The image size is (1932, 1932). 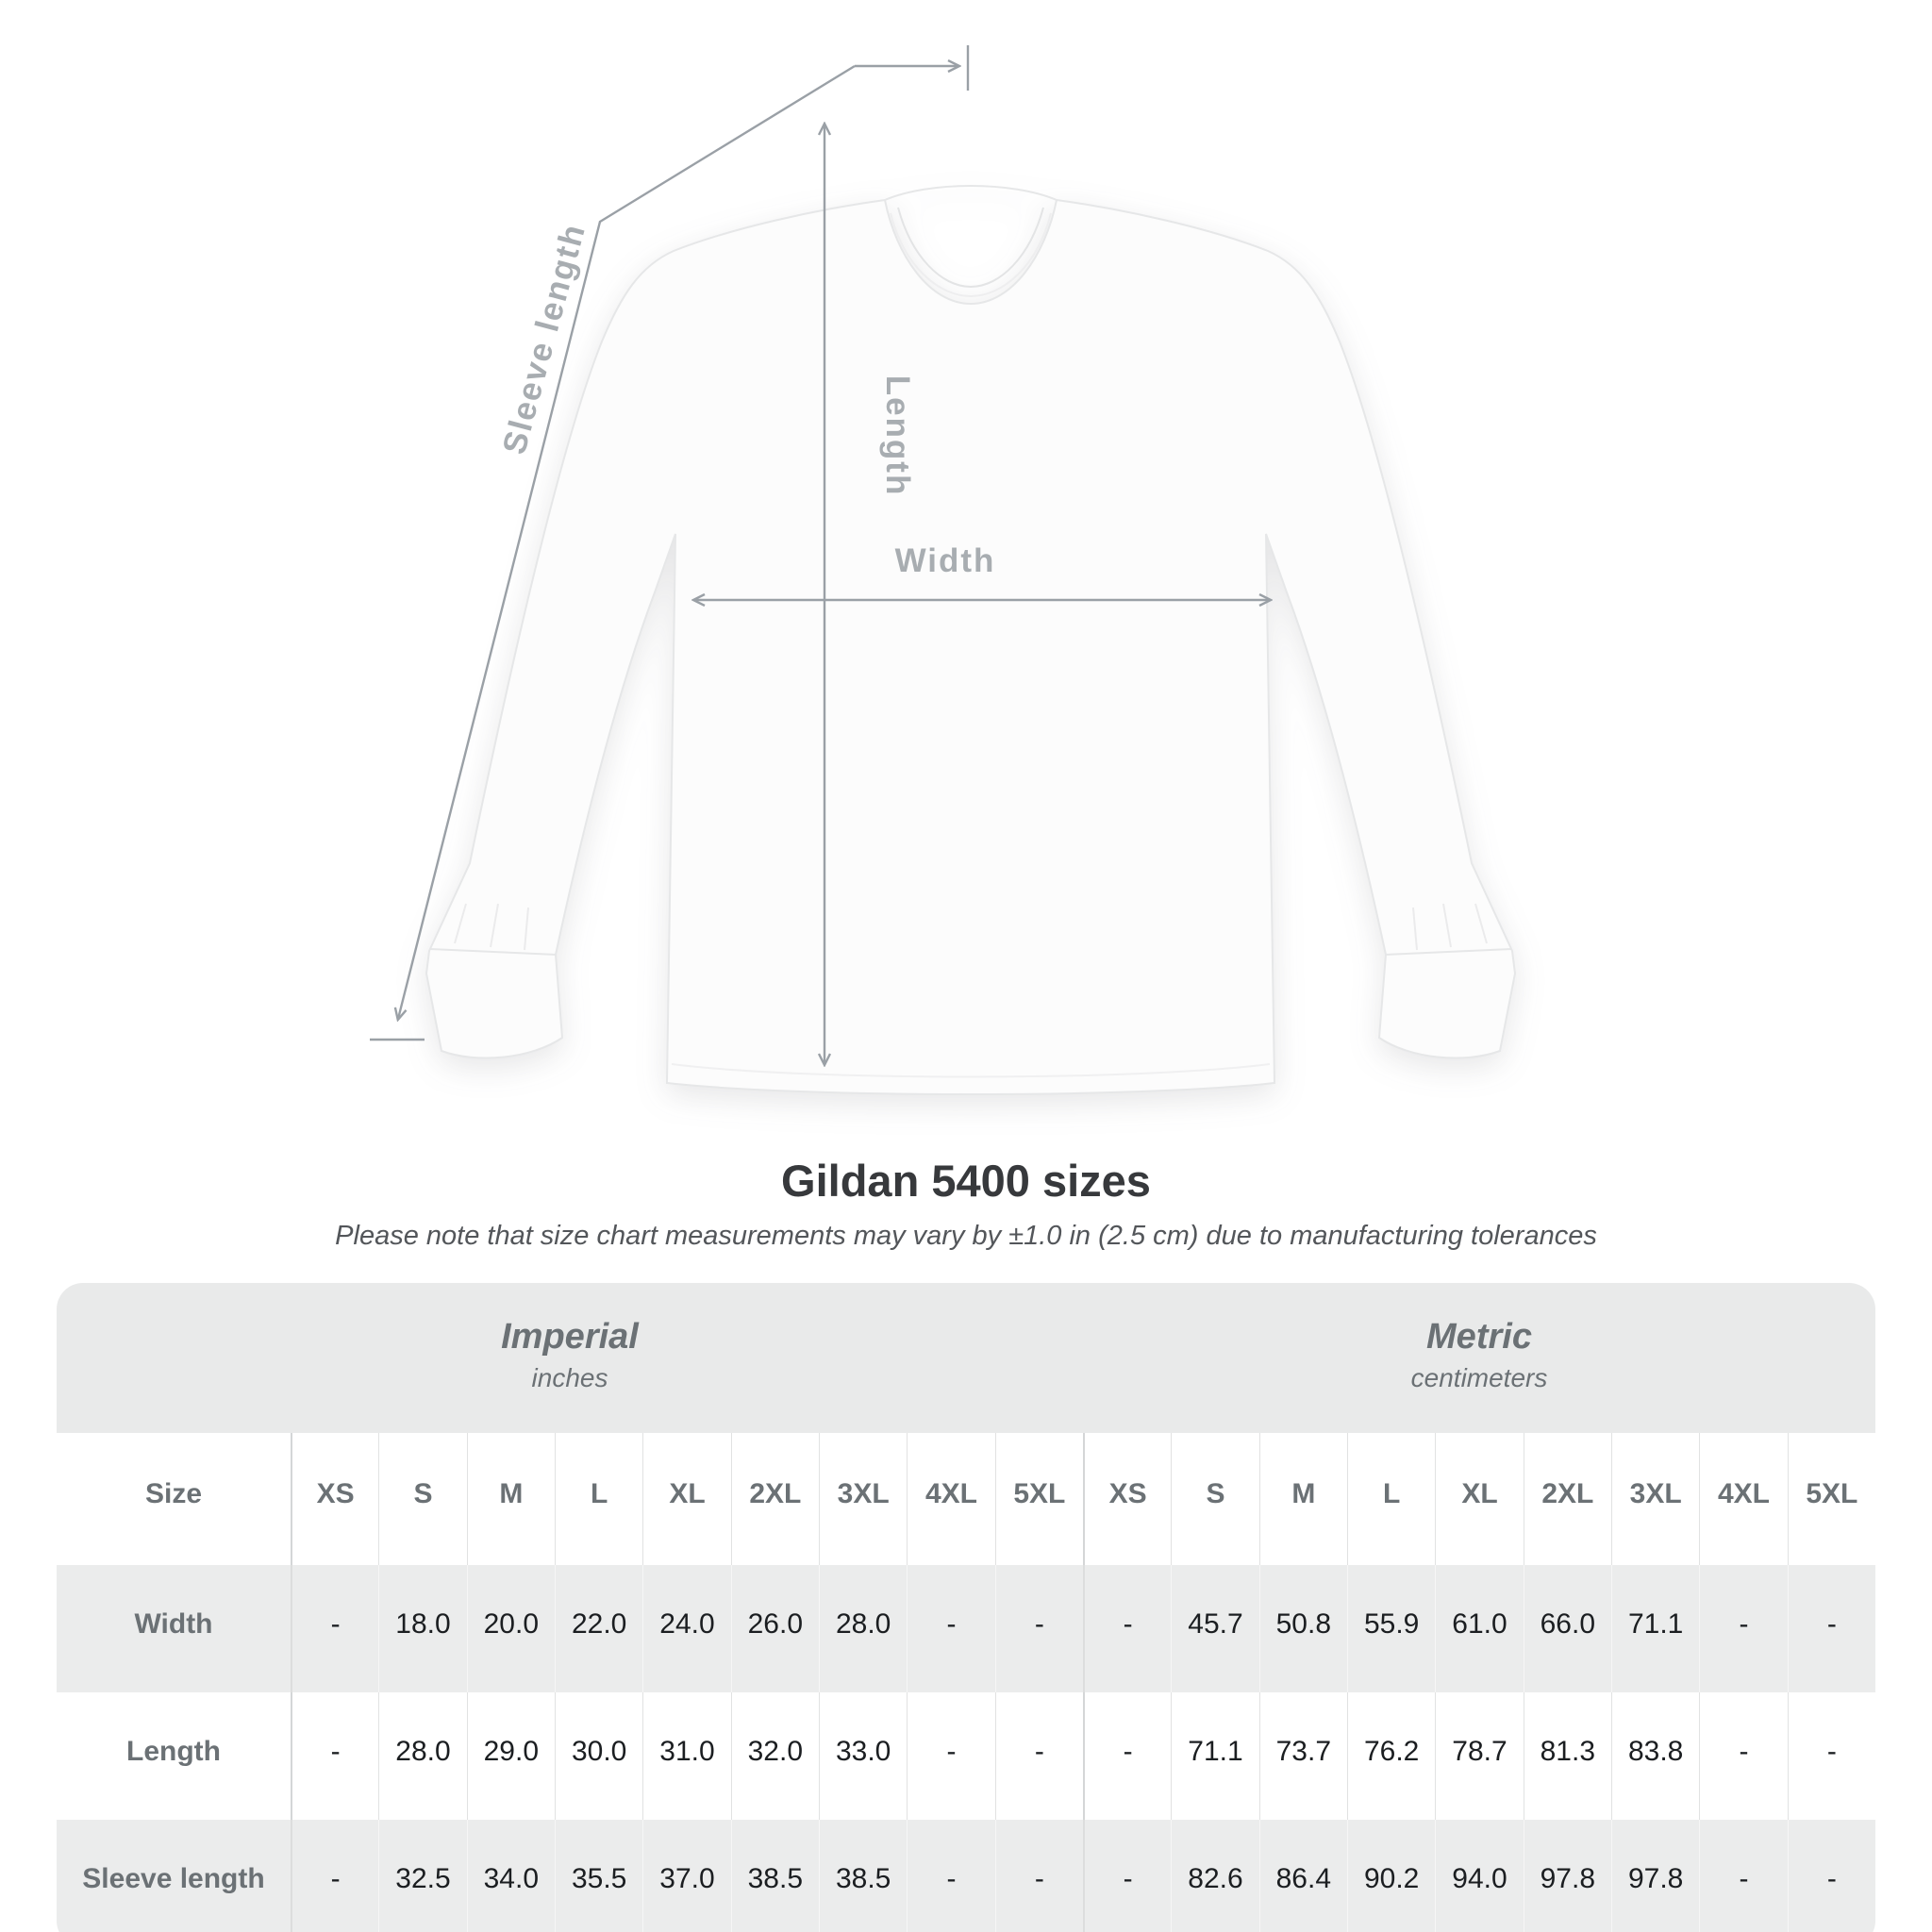 What do you see at coordinates (511, 1876) in the screenshot?
I see `table-cell: 34.0` at bounding box center [511, 1876].